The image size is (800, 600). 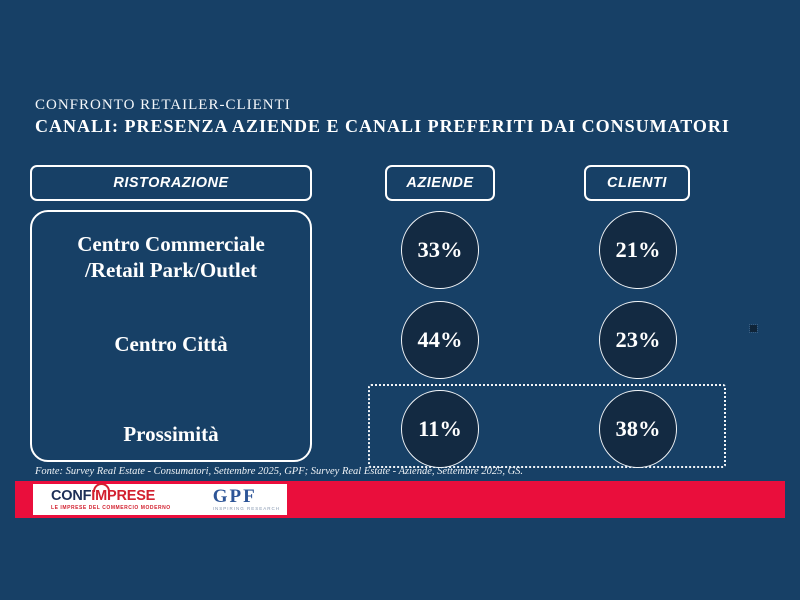 What do you see at coordinates (71, 496) in the screenshot?
I see `confimprese-text-conf: CONF` at bounding box center [71, 496].